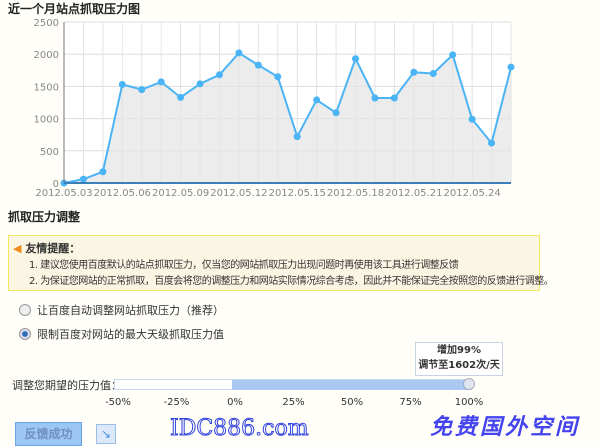 The width and height of the screenshot is (600, 446). Describe the element at coordinates (63, 193) in the screenshot. I see `x-tick-label: 2012.05.03` at that location.